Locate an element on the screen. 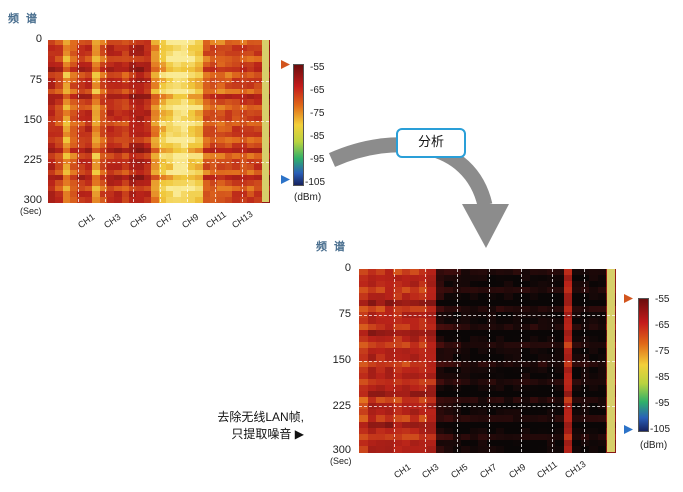 This screenshot has height=492, width=683. chart2-colorbar is located at coordinates (643, 365).